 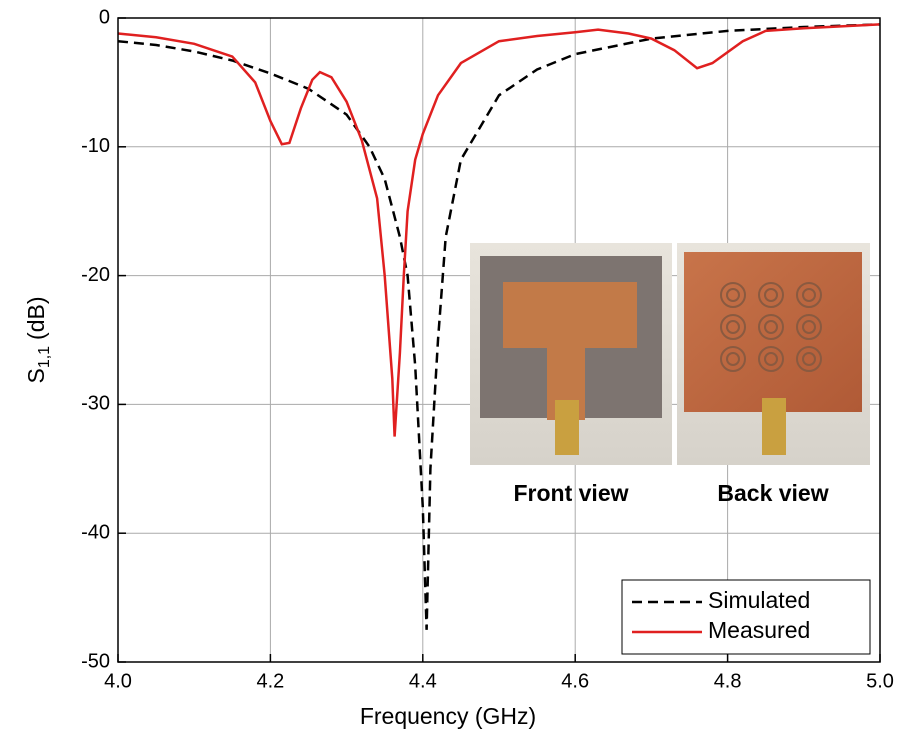 What do you see at coordinates (423, 681) in the screenshot?
I see `x-tick-label: 4.4` at bounding box center [423, 681].